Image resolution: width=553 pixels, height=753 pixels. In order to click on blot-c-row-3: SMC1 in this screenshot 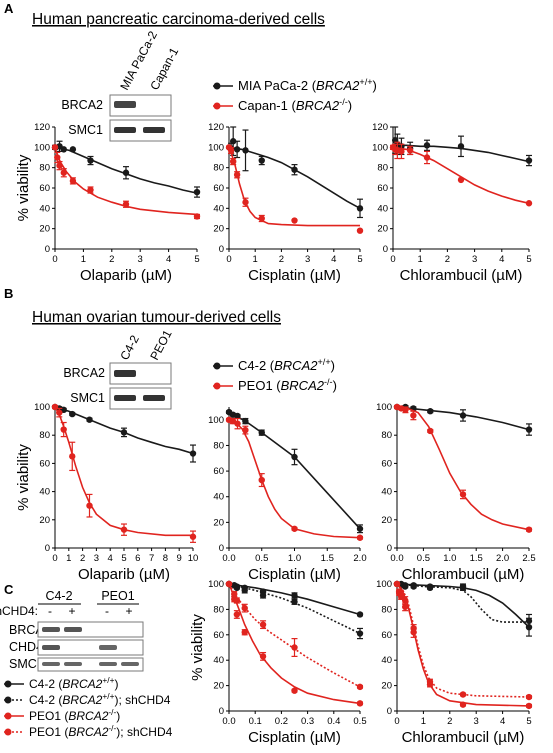, I will do `click(26, 664)`.